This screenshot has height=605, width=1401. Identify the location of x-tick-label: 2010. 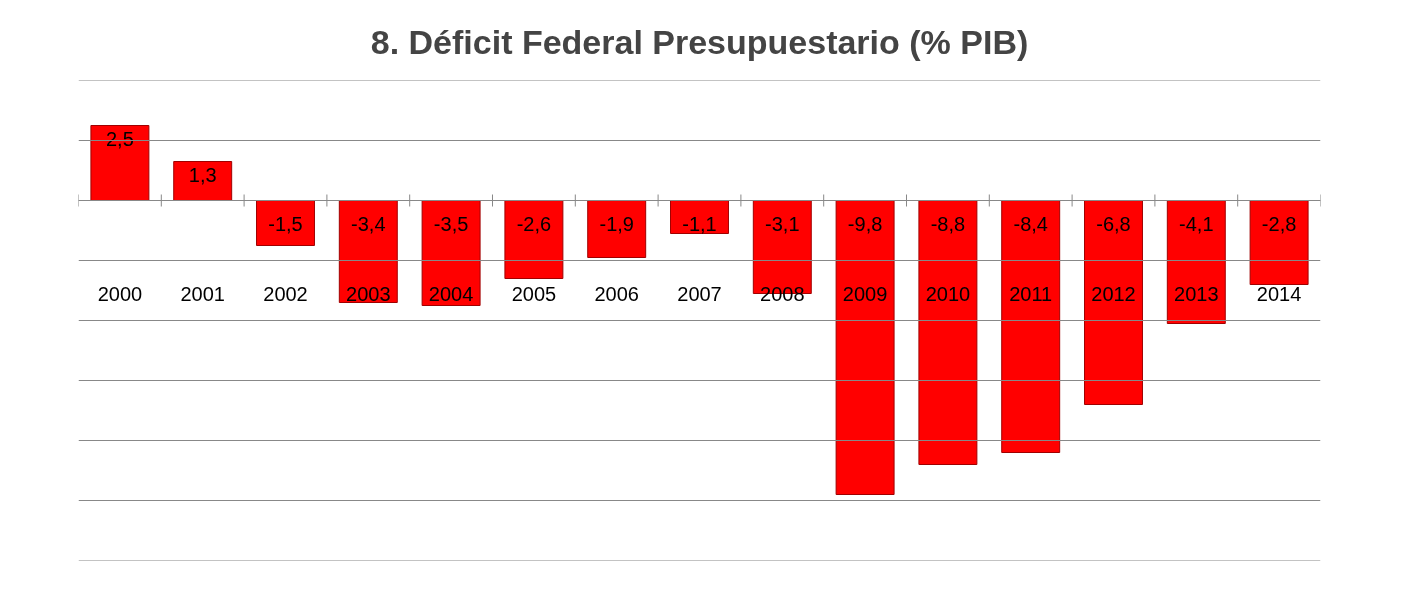
(948, 293).